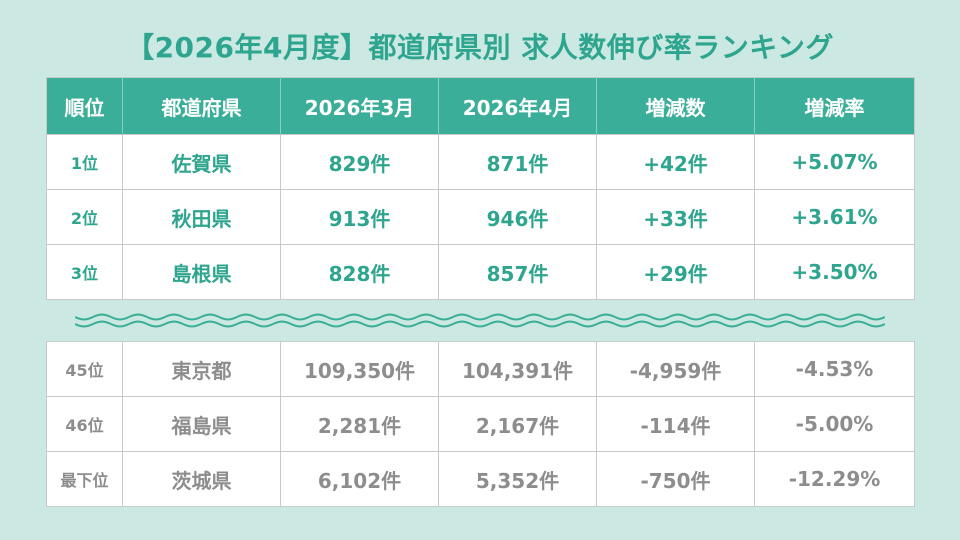 Image resolution: width=960 pixels, height=540 pixels. I want to click on table-row: 3位 島根県 828件 857件 +29件 +3.50%, so click(480, 272).